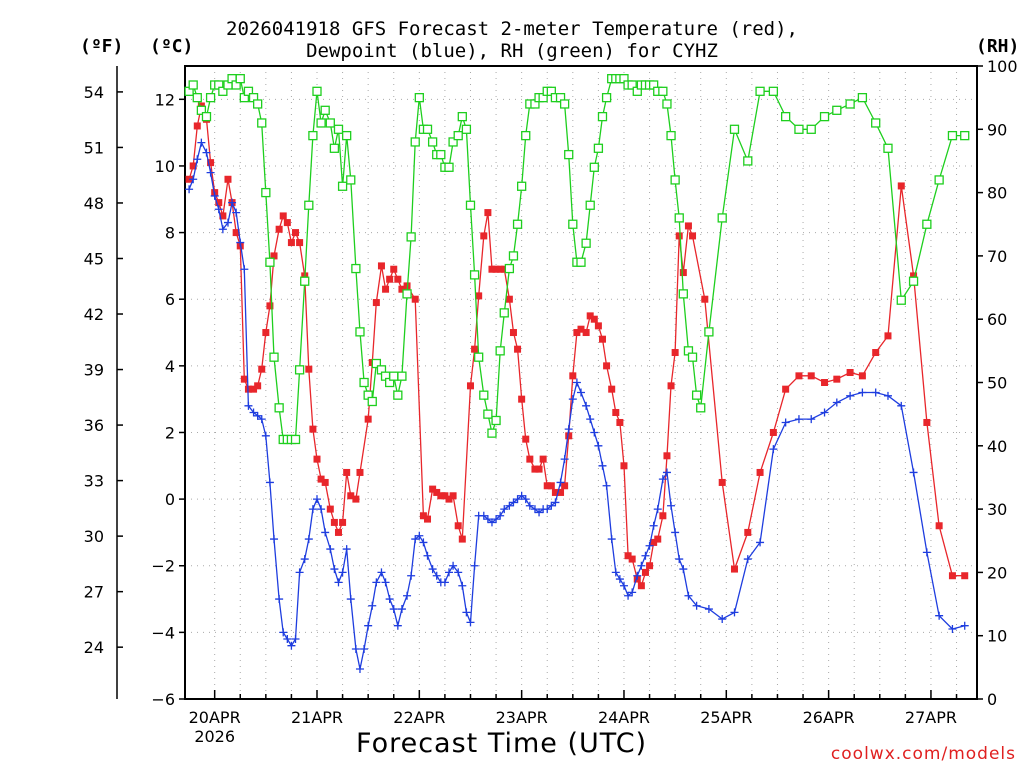 The image size is (1024, 768). What do you see at coordinates (997, 319) in the screenshot?
I see `rh-tick-label: 60` at bounding box center [997, 319].